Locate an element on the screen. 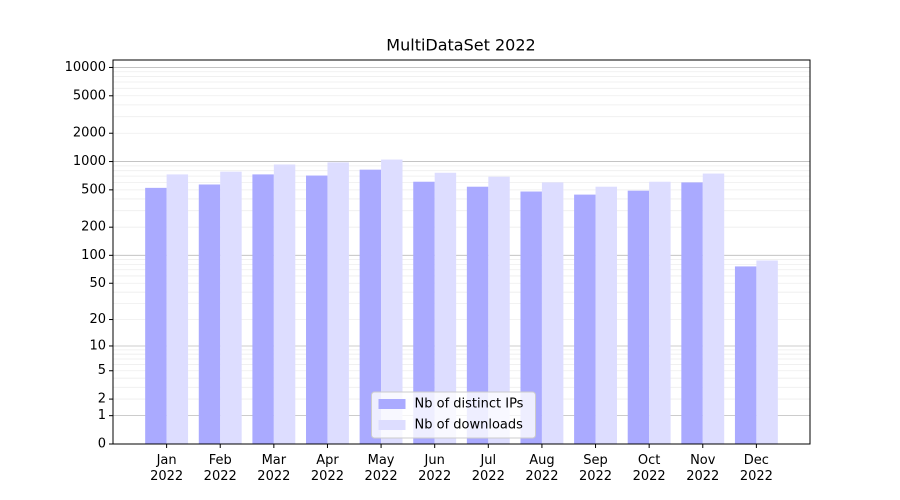 The width and height of the screenshot is (900, 500). y-tick-label: 20 is located at coordinates (97, 319).